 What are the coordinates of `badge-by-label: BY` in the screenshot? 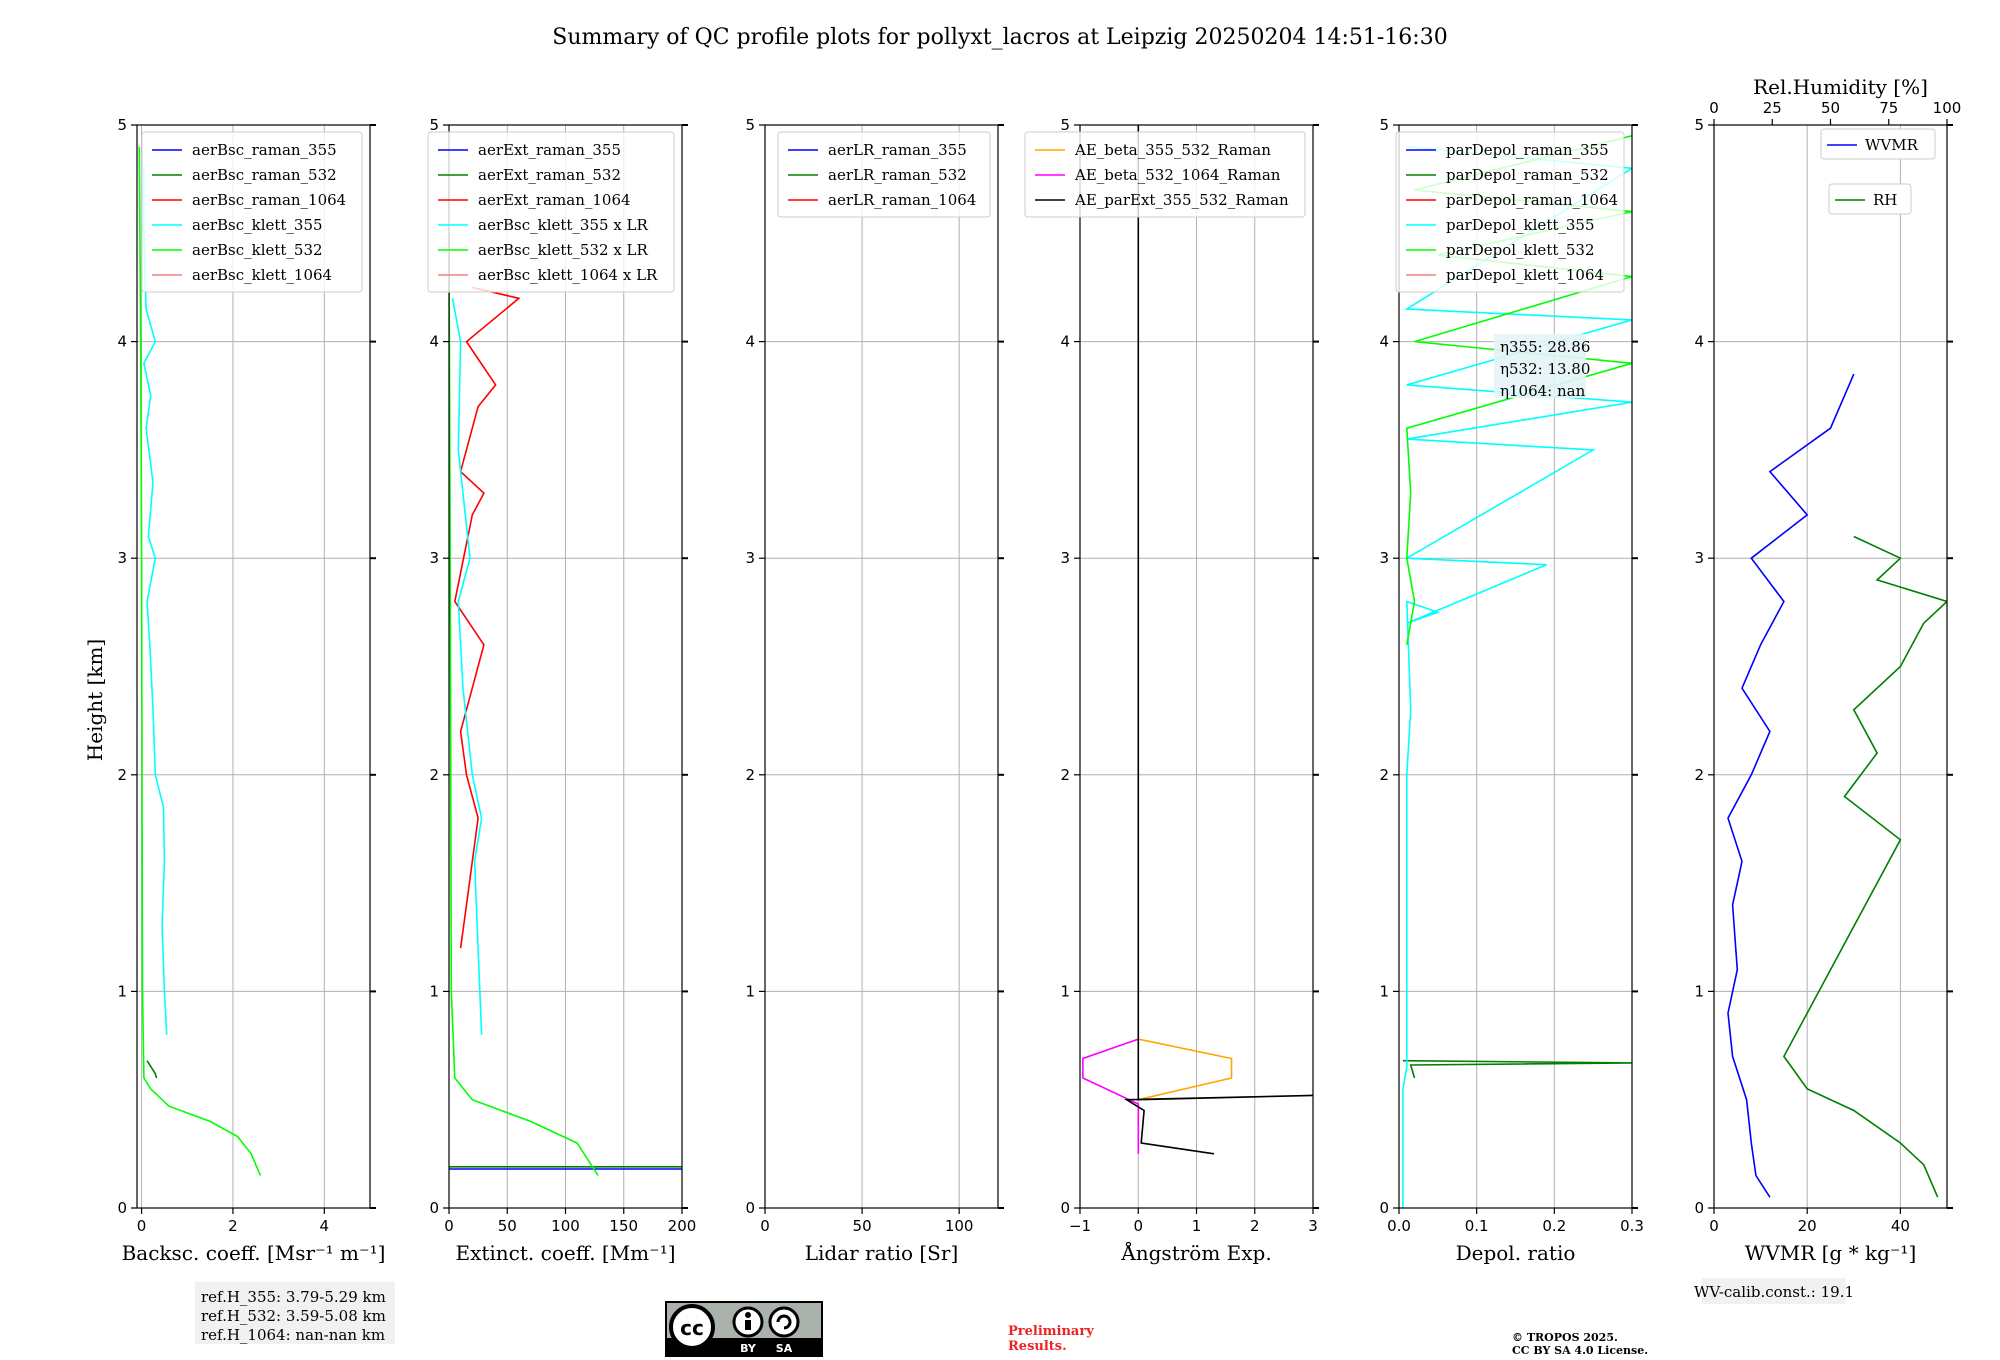 It's located at (748, 1348).